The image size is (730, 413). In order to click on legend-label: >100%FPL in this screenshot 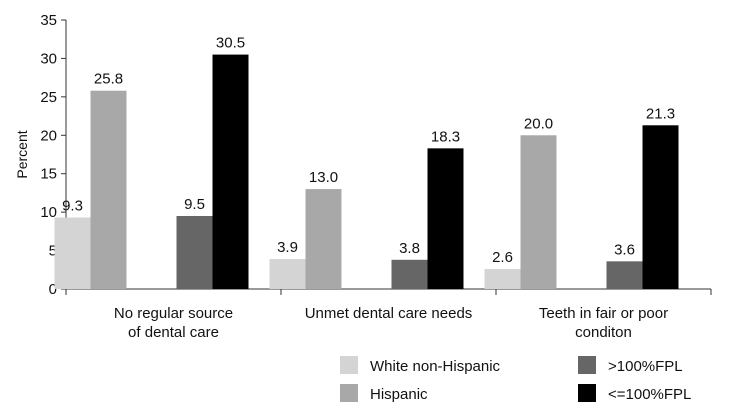, I will do `click(645, 366)`.